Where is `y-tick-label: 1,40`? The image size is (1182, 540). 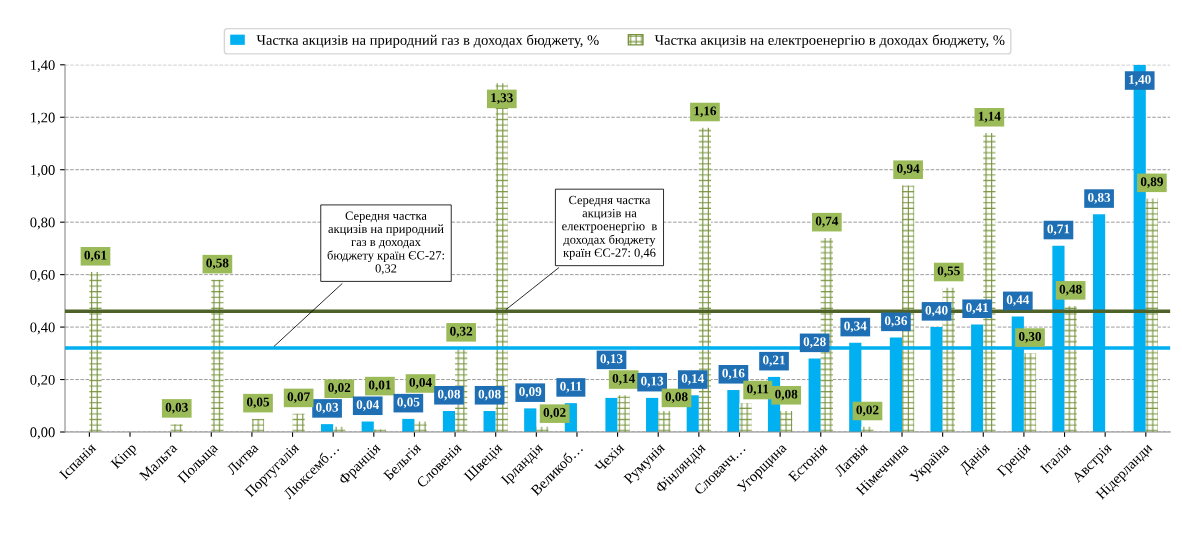
y-tick-label: 1,40 is located at coordinates (43, 66).